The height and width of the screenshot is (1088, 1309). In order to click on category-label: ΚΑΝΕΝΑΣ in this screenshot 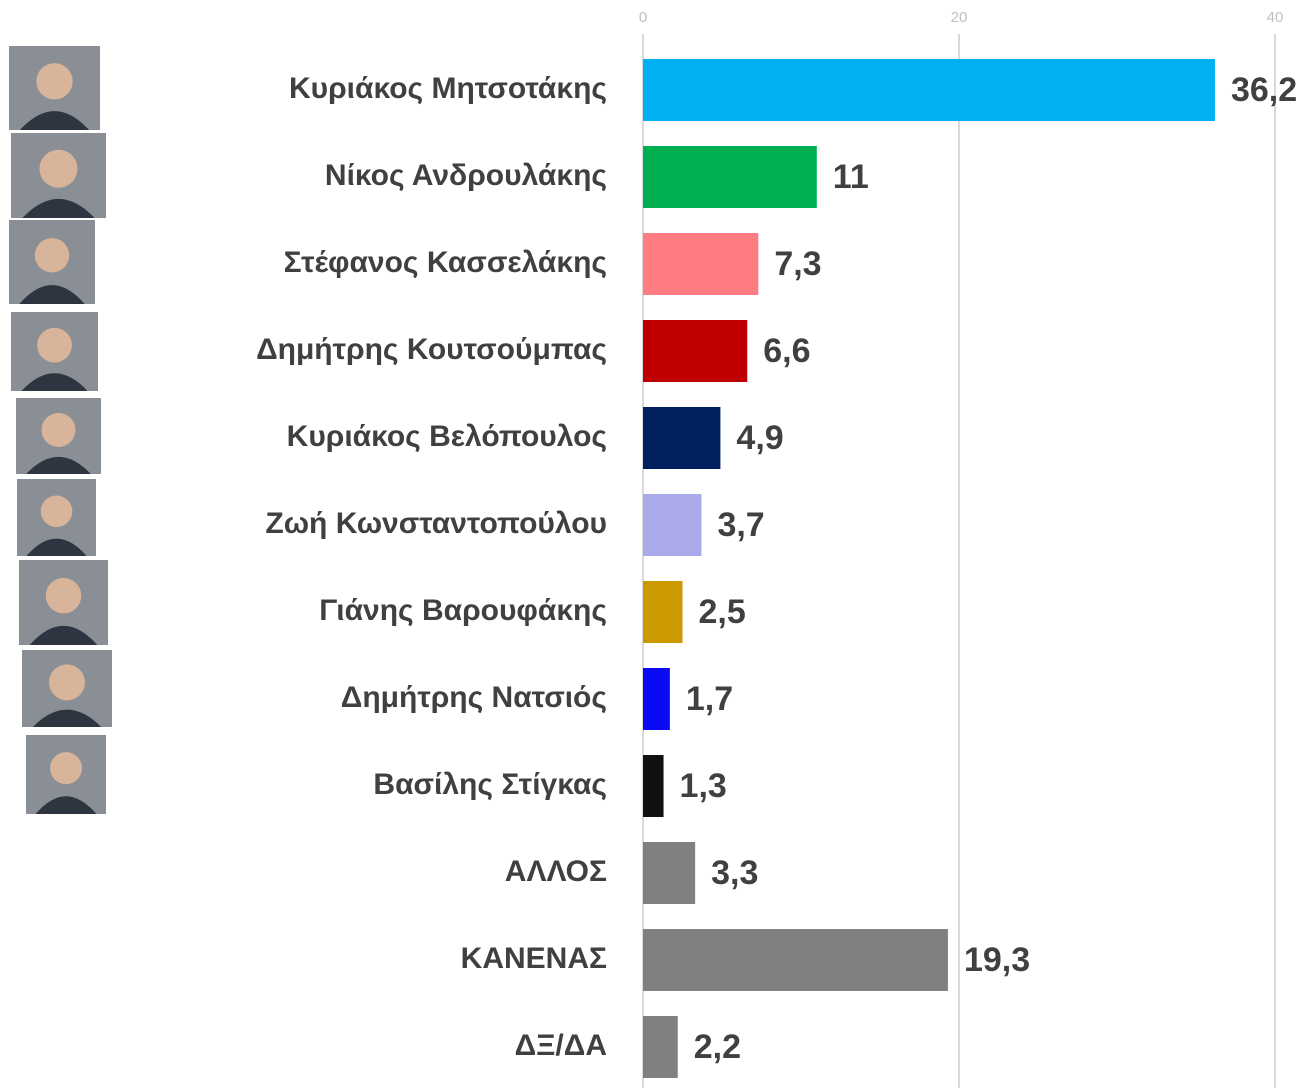, I will do `click(534, 958)`.